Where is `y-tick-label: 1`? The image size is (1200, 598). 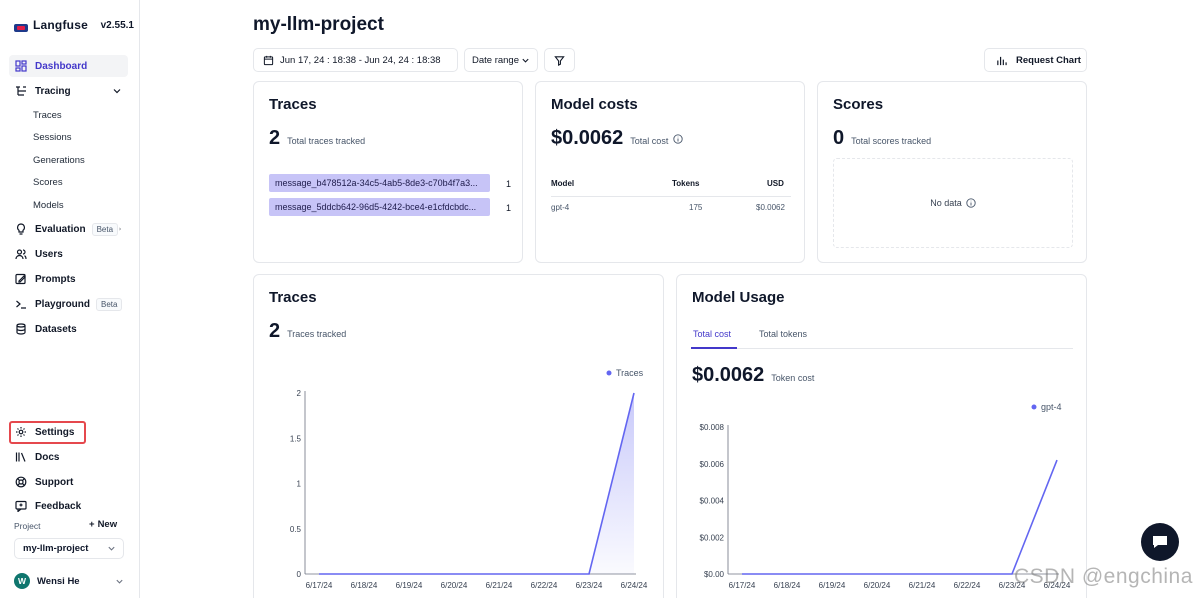 y-tick-label: 1 is located at coordinates (299, 484).